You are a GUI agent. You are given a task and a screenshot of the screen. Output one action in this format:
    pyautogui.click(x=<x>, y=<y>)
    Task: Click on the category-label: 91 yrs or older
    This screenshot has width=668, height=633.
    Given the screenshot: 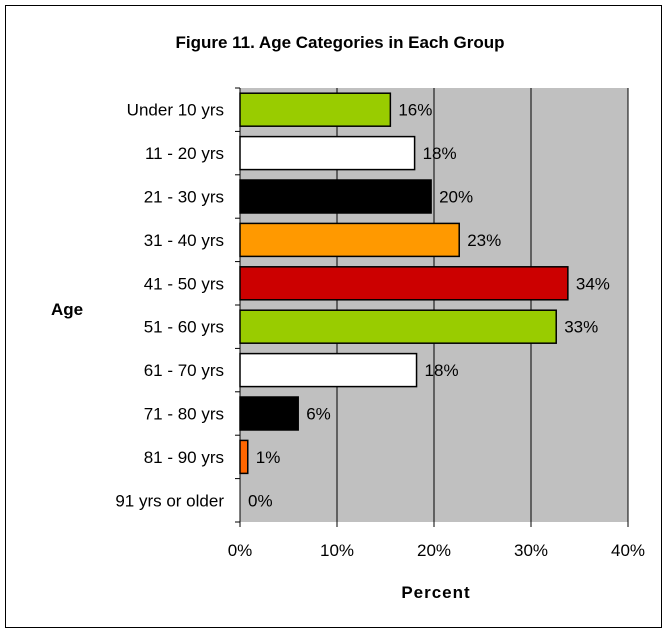 What is the action you would take?
    pyautogui.click(x=169, y=500)
    